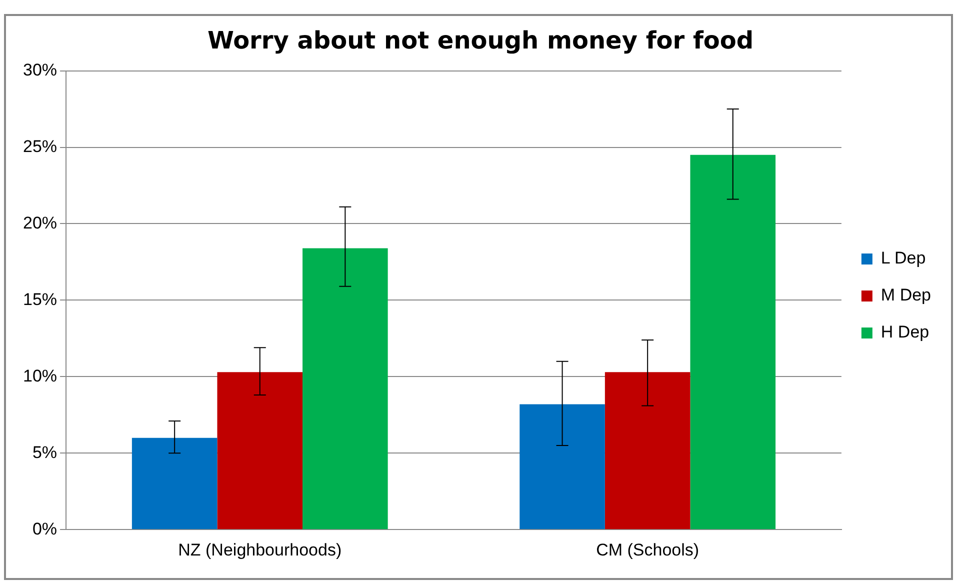 The height and width of the screenshot is (584, 961). I want to click on x-tick-label: NZ (Neighbourhoods), so click(260, 550).